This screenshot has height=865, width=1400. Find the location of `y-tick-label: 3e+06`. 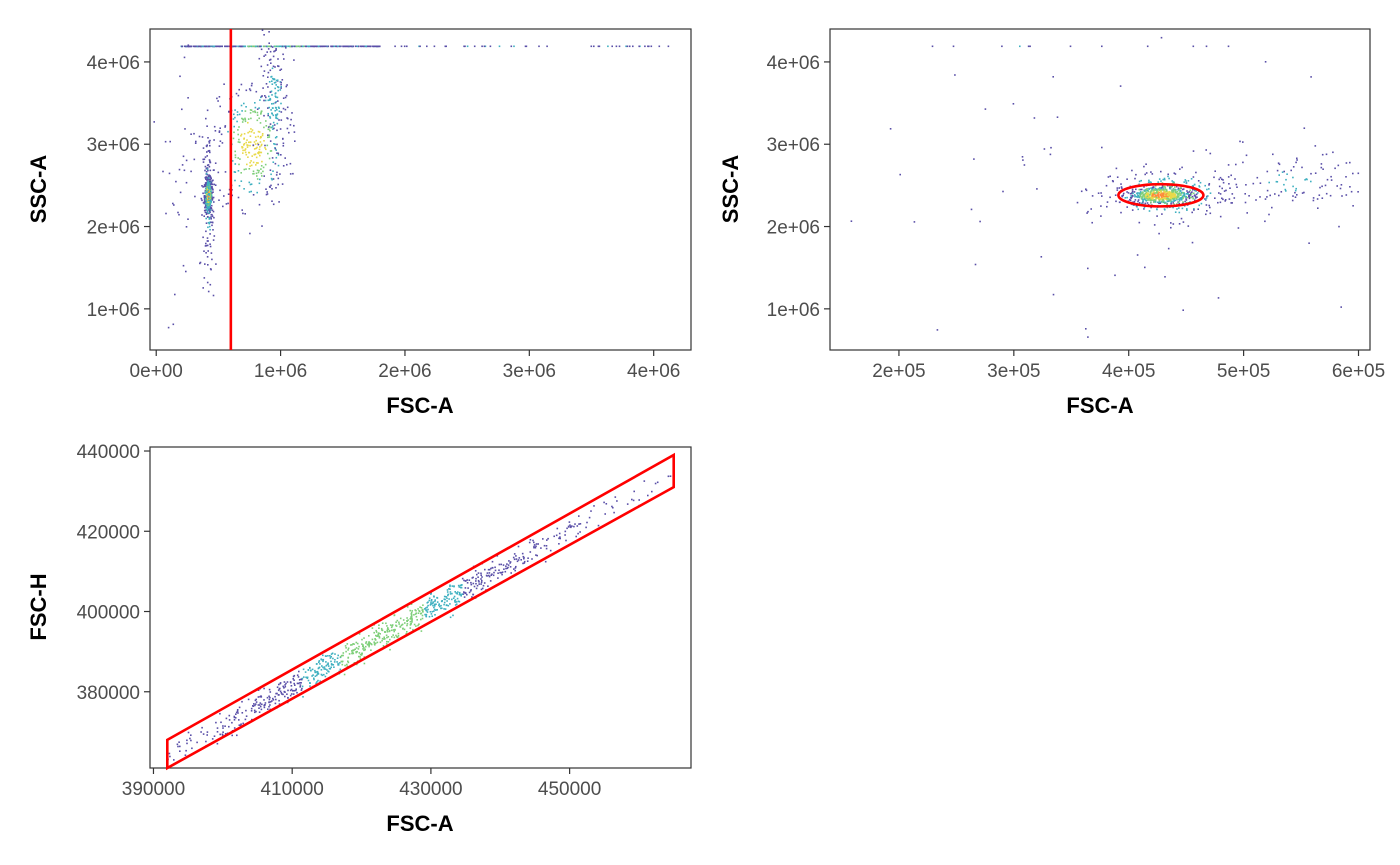

y-tick-label: 3e+06 is located at coordinates (113, 145).